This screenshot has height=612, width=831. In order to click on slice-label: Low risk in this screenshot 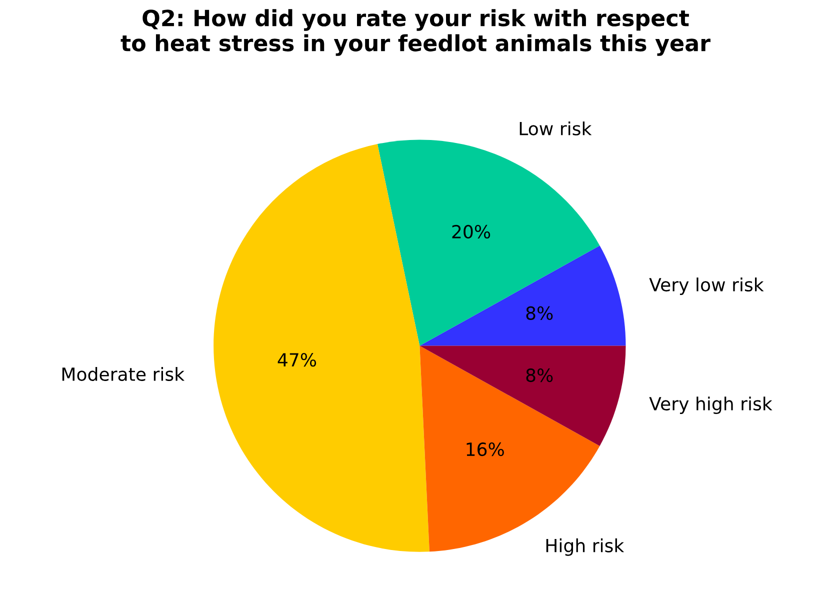, I will do `click(556, 128)`.